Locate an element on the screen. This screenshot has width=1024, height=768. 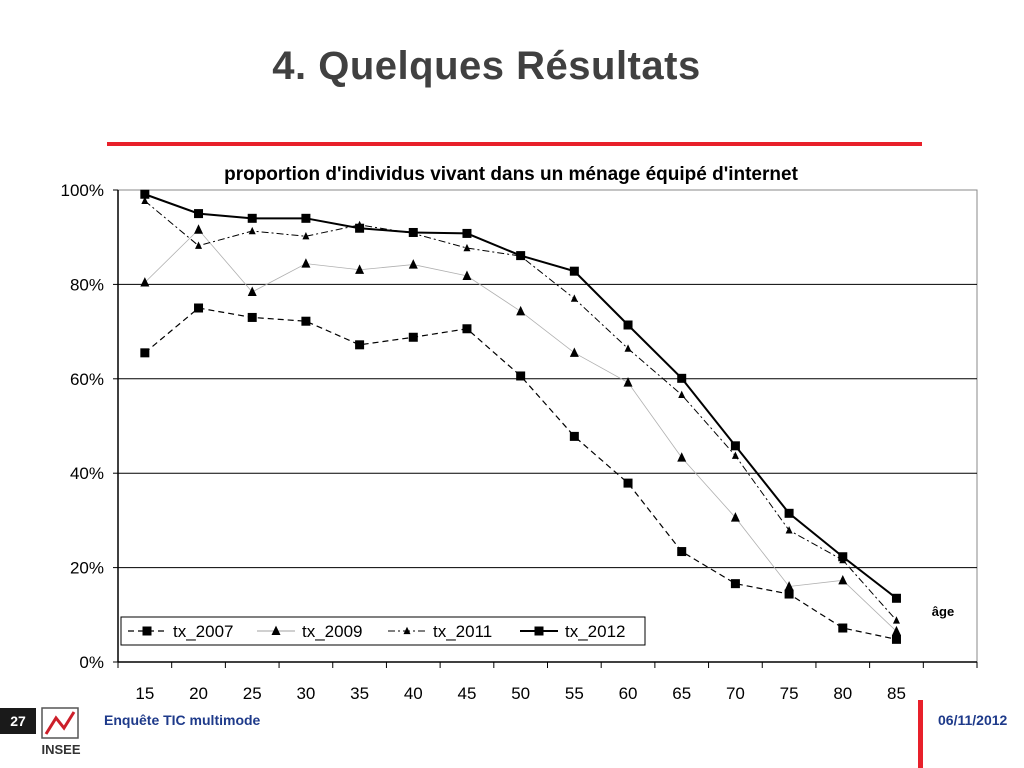
page-number: 27 is located at coordinates (18, 721).